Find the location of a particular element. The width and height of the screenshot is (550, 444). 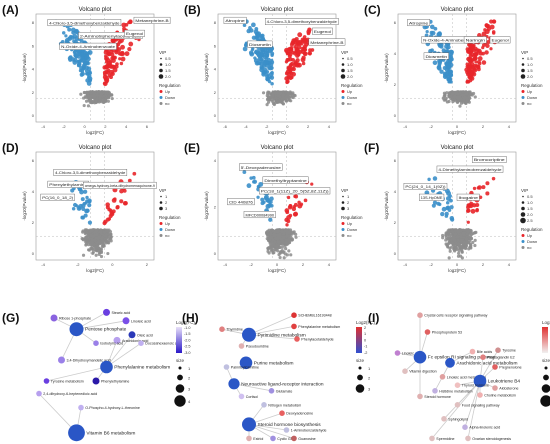

network-size-title: size is located at coordinates (180, 360).